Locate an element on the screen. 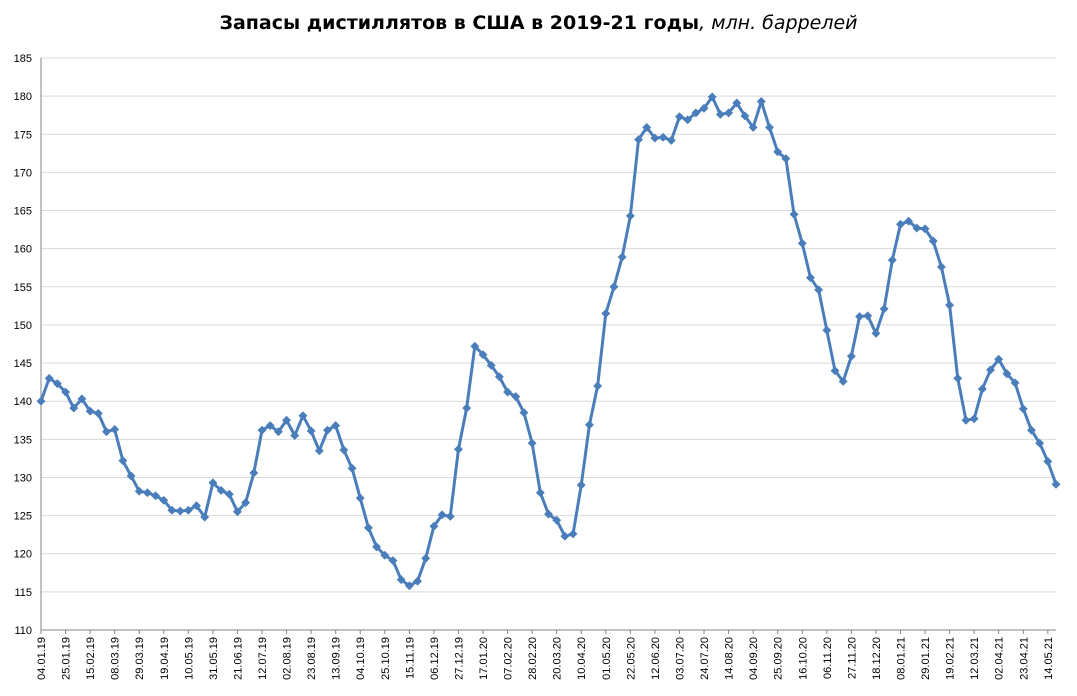  x-tick-label: 14.05.21 is located at coordinates (1049, 658).